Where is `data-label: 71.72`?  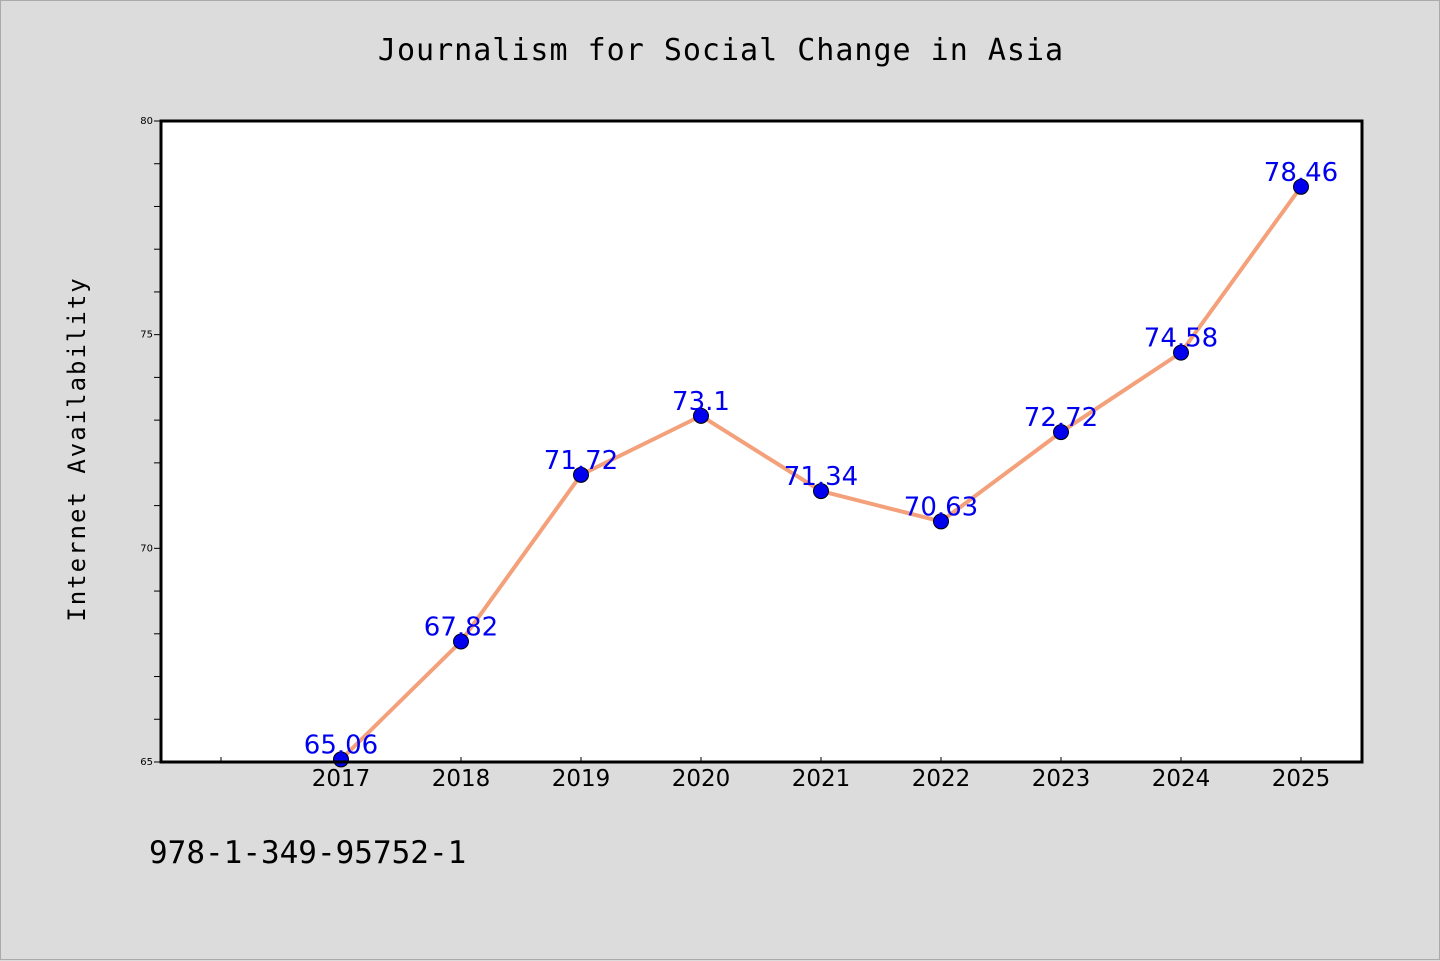 data-label: 71.72 is located at coordinates (581, 461).